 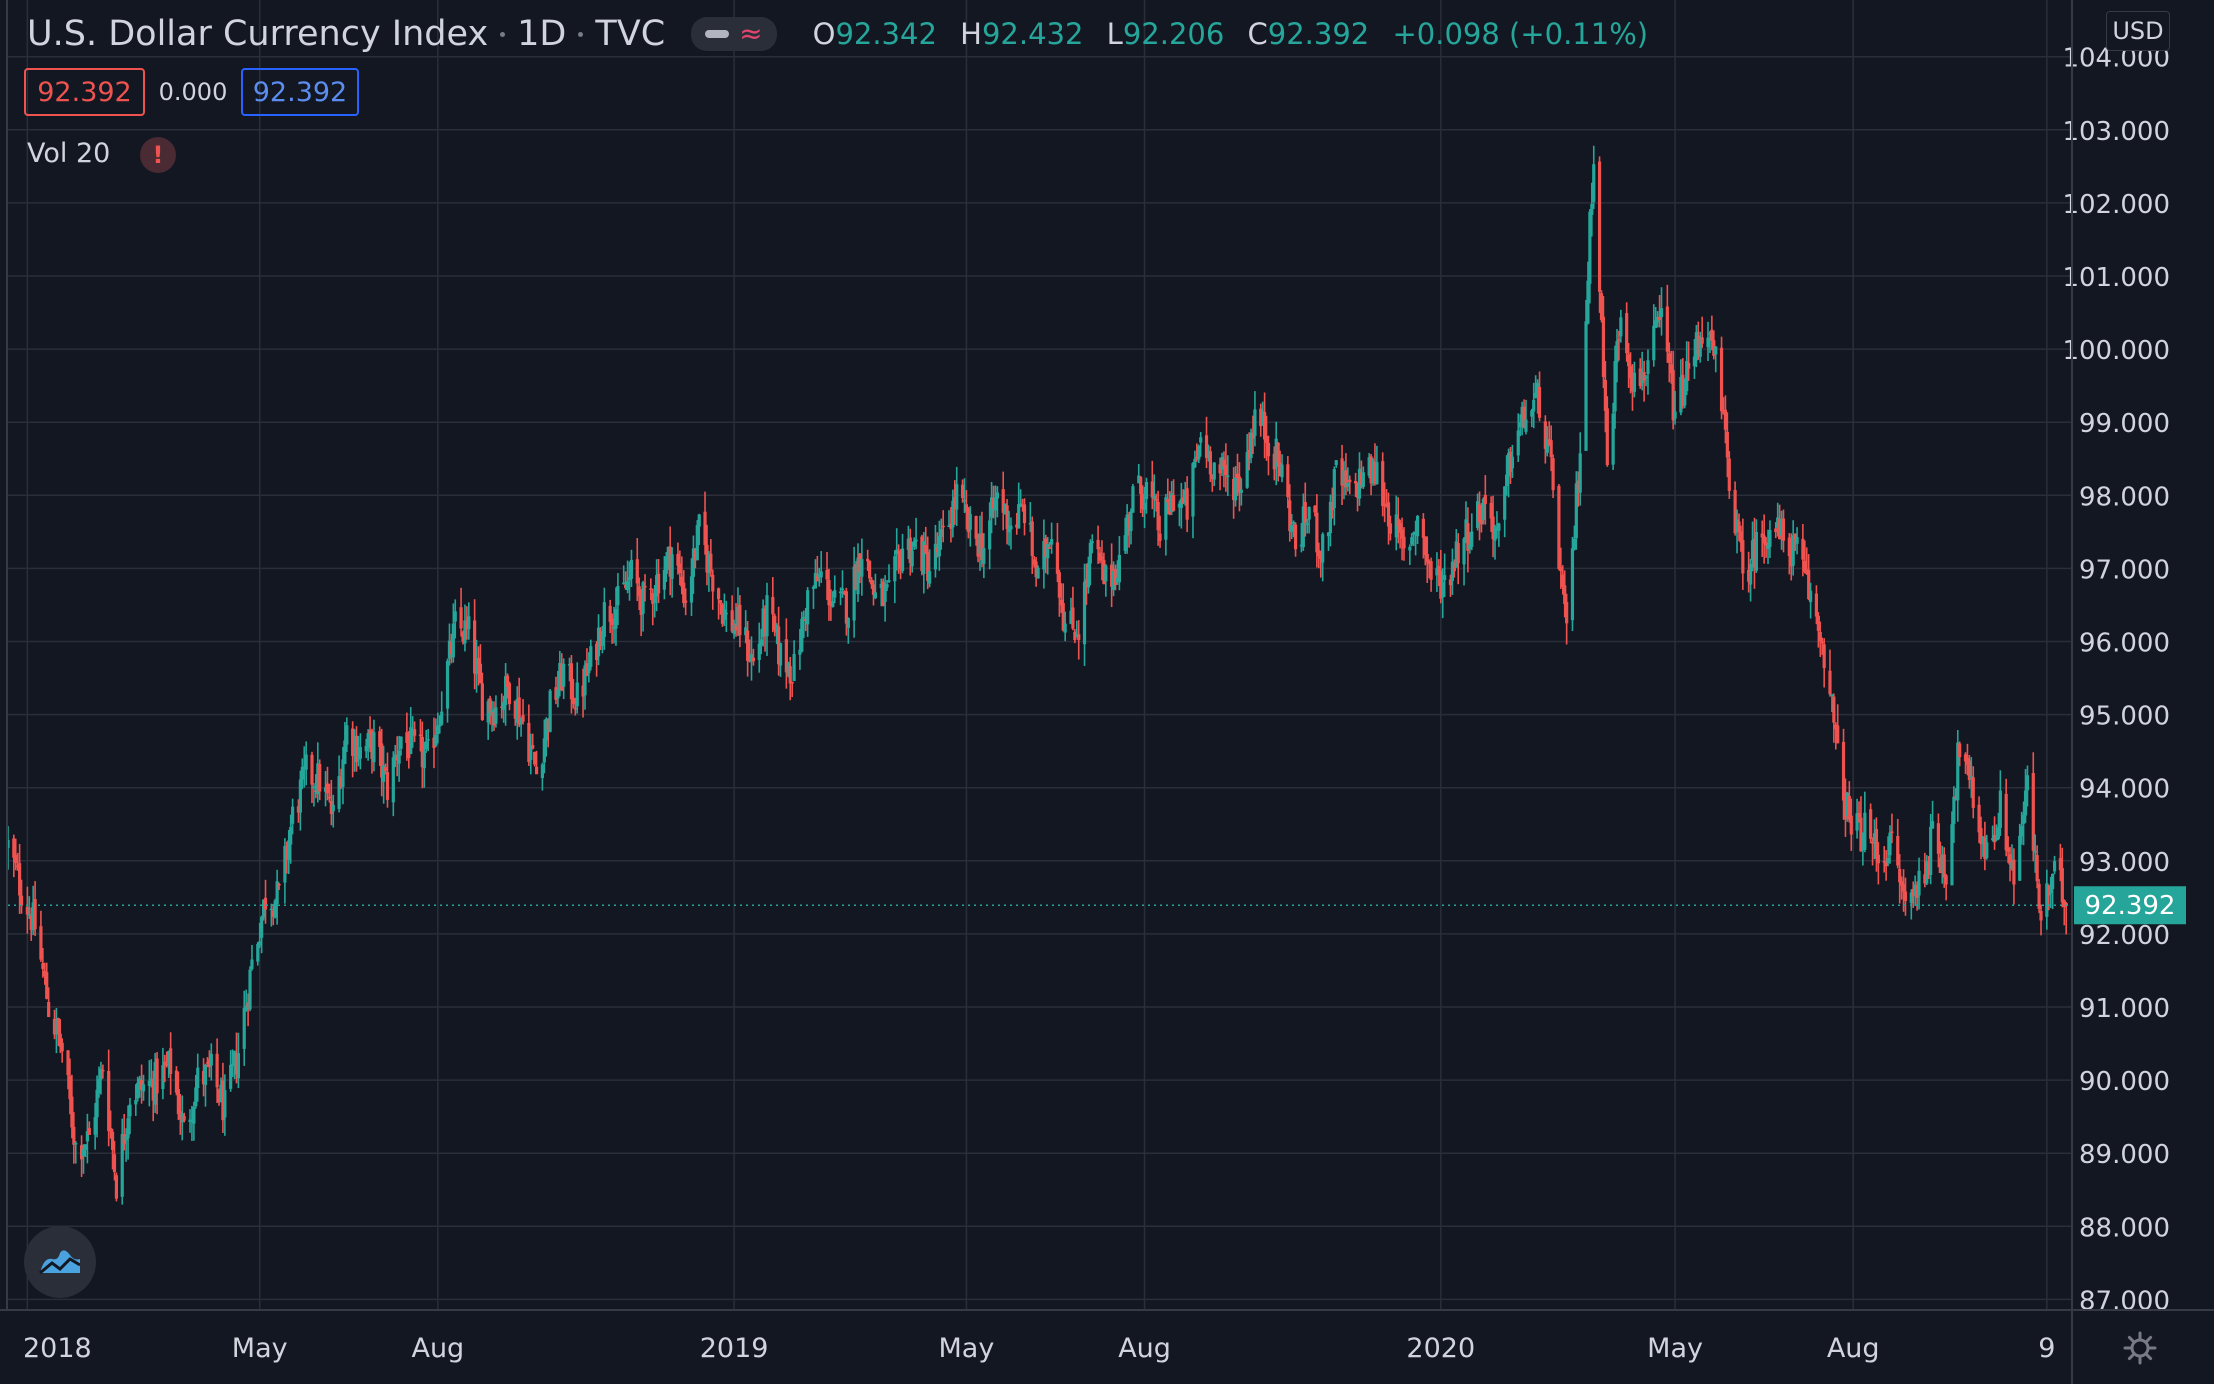 What do you see at coordinates (60, 1262) in the screenshot?
I see `tradingview-logo-icon` at bounding box center [60, 1262].